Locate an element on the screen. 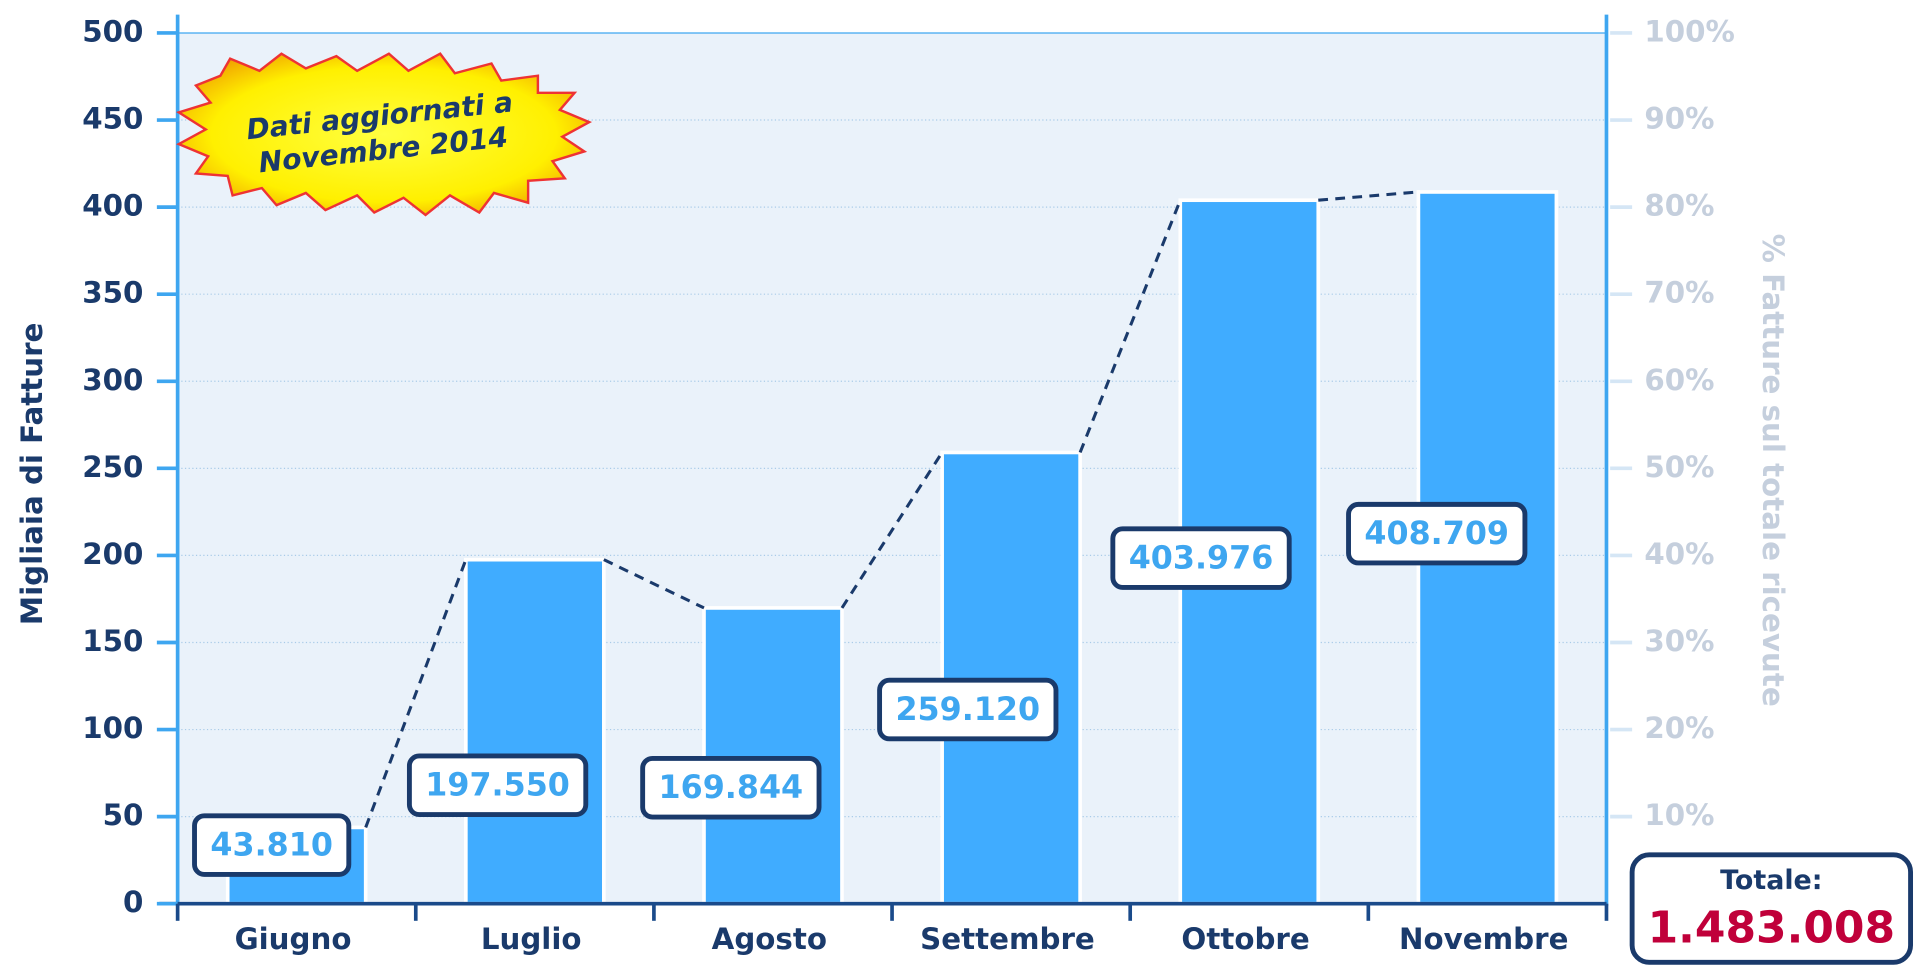  y-tick-label: 300 is located at coordinates (112, 380).